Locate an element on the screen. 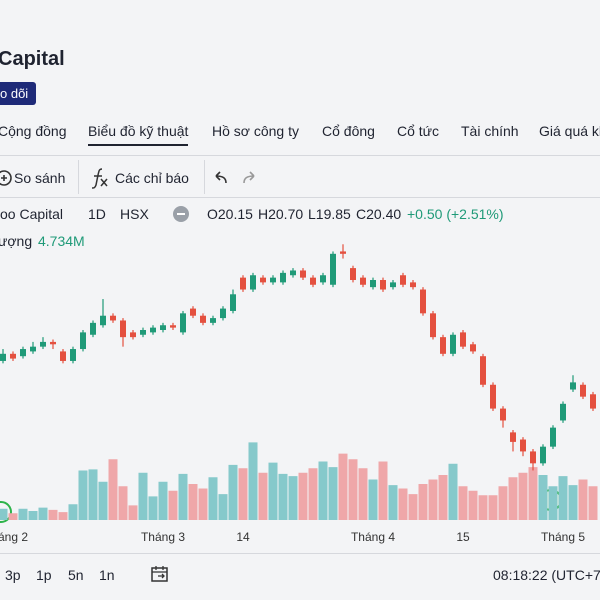  tab-active: Biểu đồ kỹ thuật is located at coordinates (138, 134).